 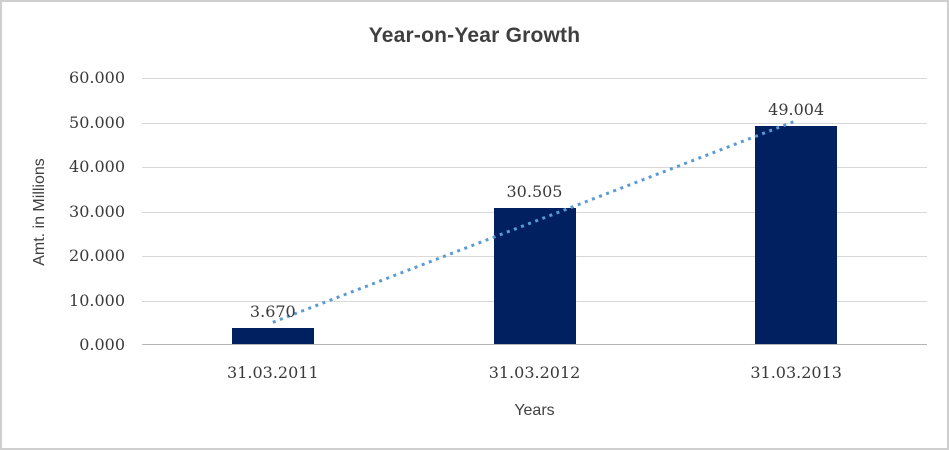 I want to click on data-label-3.670: 3.670, so click(x=272, y=311).